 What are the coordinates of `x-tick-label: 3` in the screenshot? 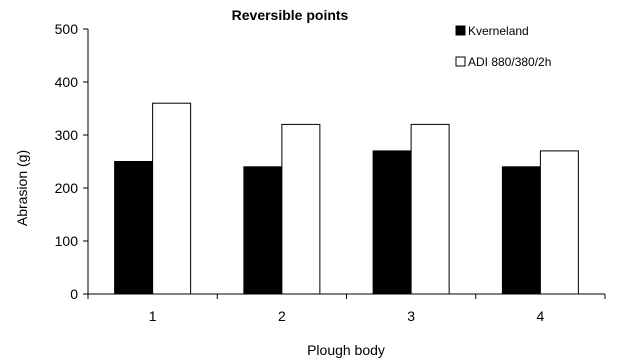 It's located at (411, 316).